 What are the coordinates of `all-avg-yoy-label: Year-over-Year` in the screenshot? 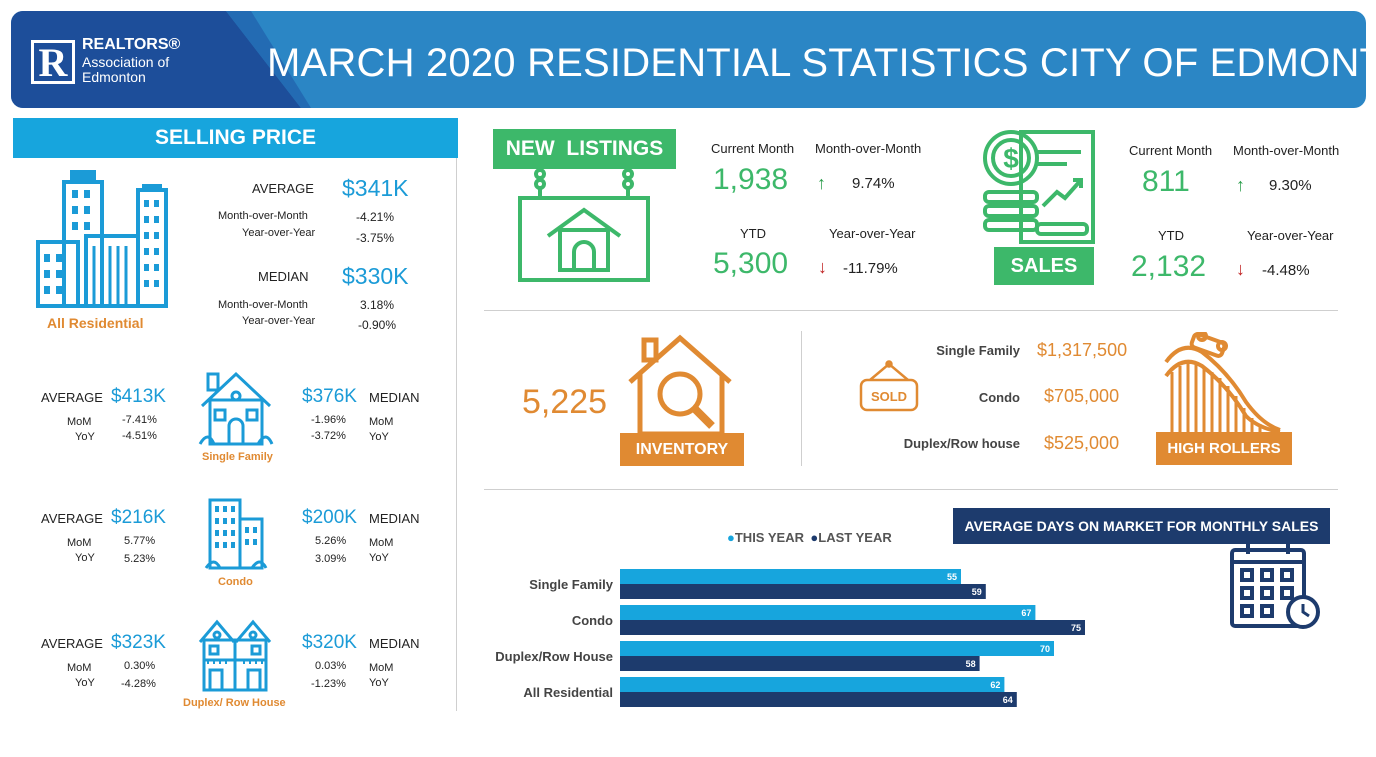 It's located at (279, 233).